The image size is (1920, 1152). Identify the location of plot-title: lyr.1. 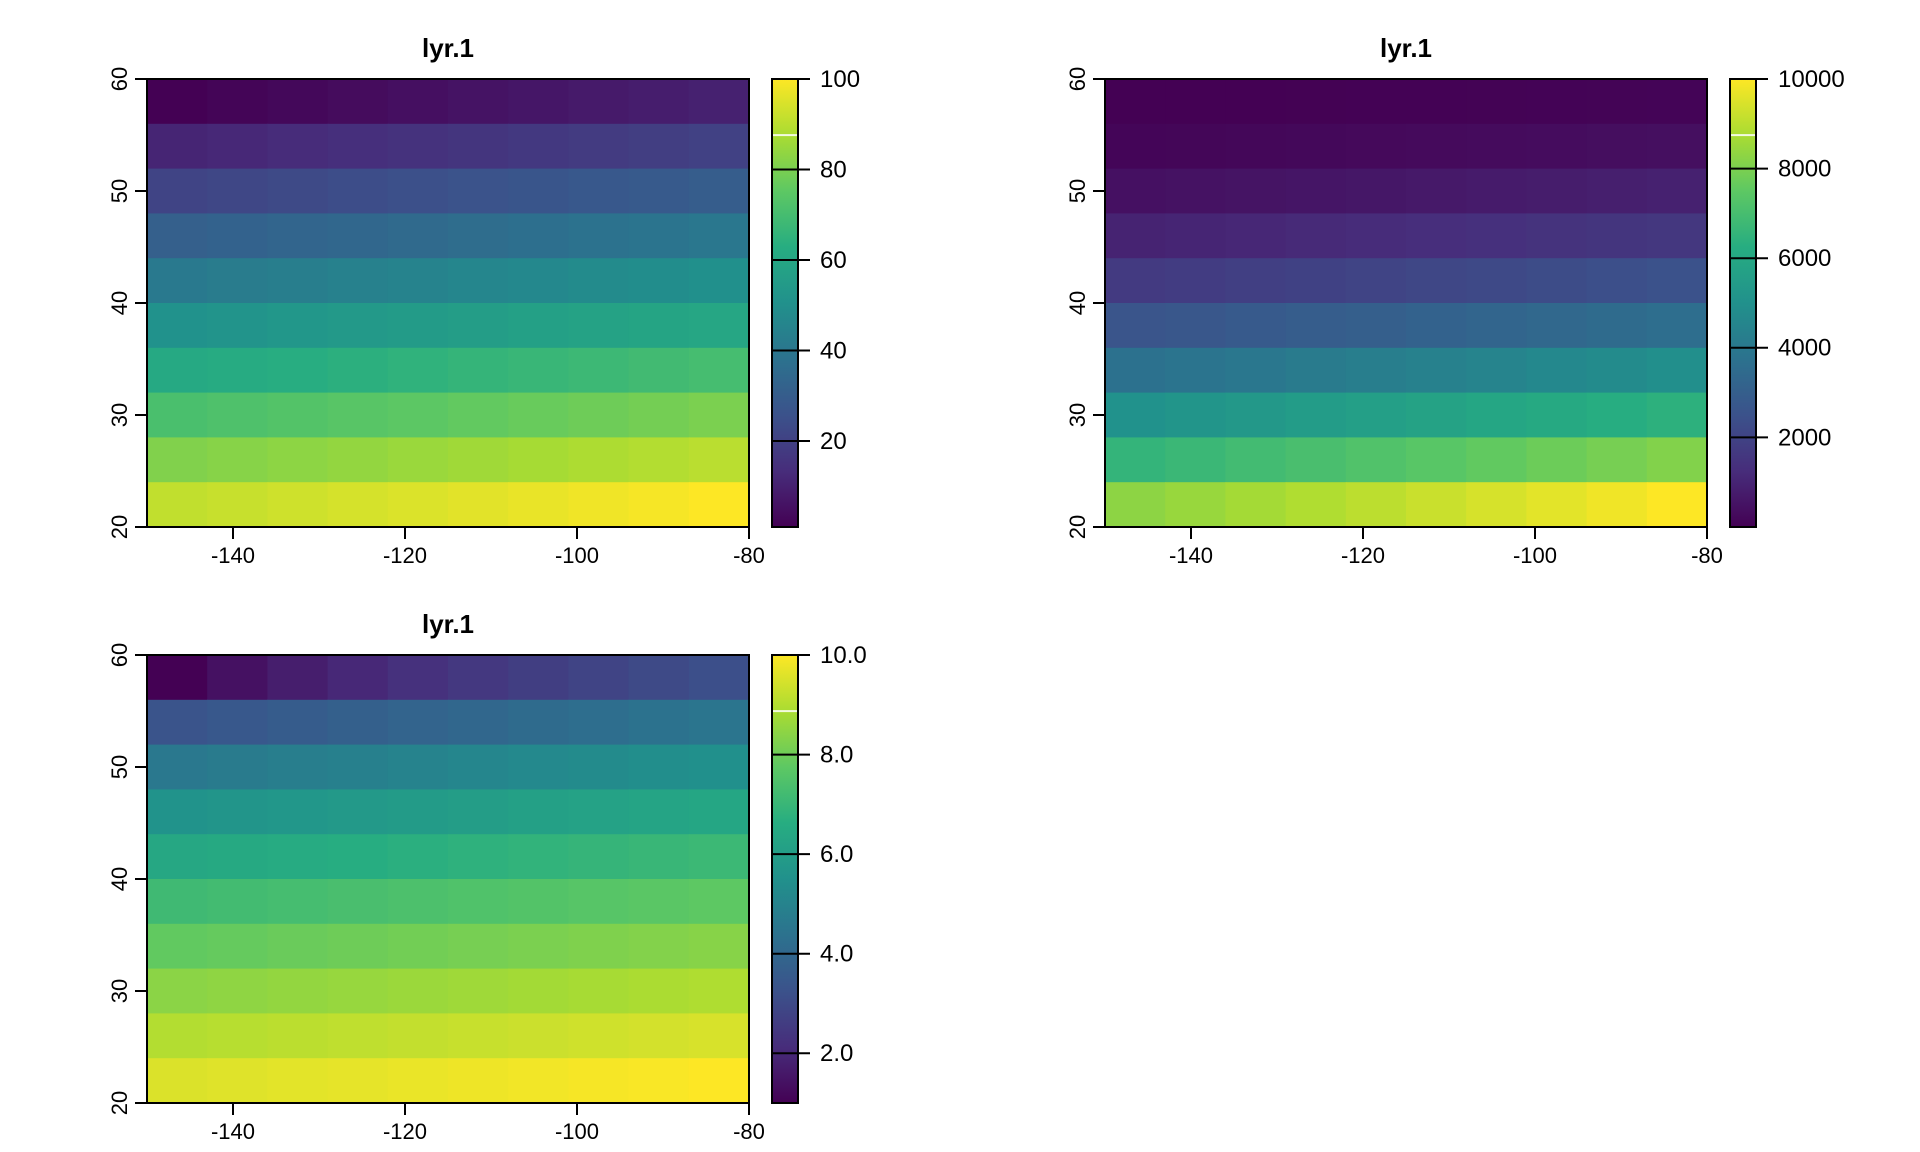
(448, 48).